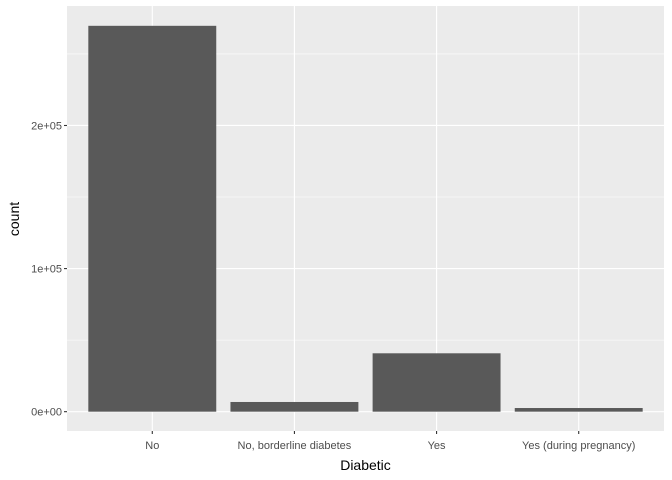  I want to click on x-axis-title: Diabetic, so click(365, 465).